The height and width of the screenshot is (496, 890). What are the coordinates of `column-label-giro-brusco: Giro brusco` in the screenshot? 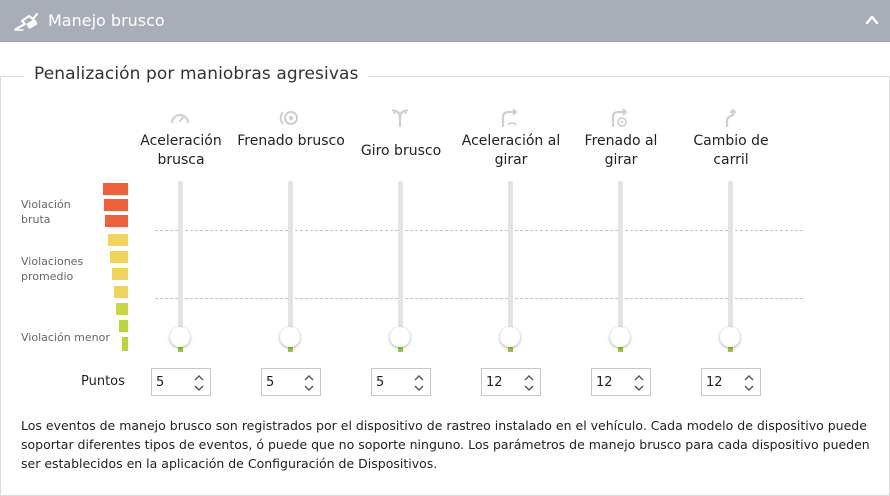 It's located at (401, 151).